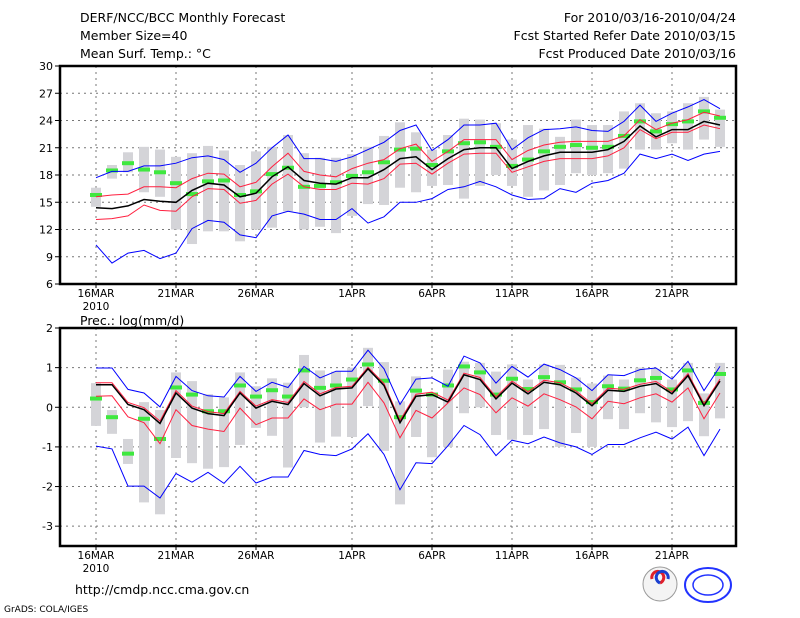  What do you see at coordinates (625, 35) in the screenshot?
I see `forecast-start-date: Fcst Started Refer Date 2010/03/15` at bounding box center [625, 35].